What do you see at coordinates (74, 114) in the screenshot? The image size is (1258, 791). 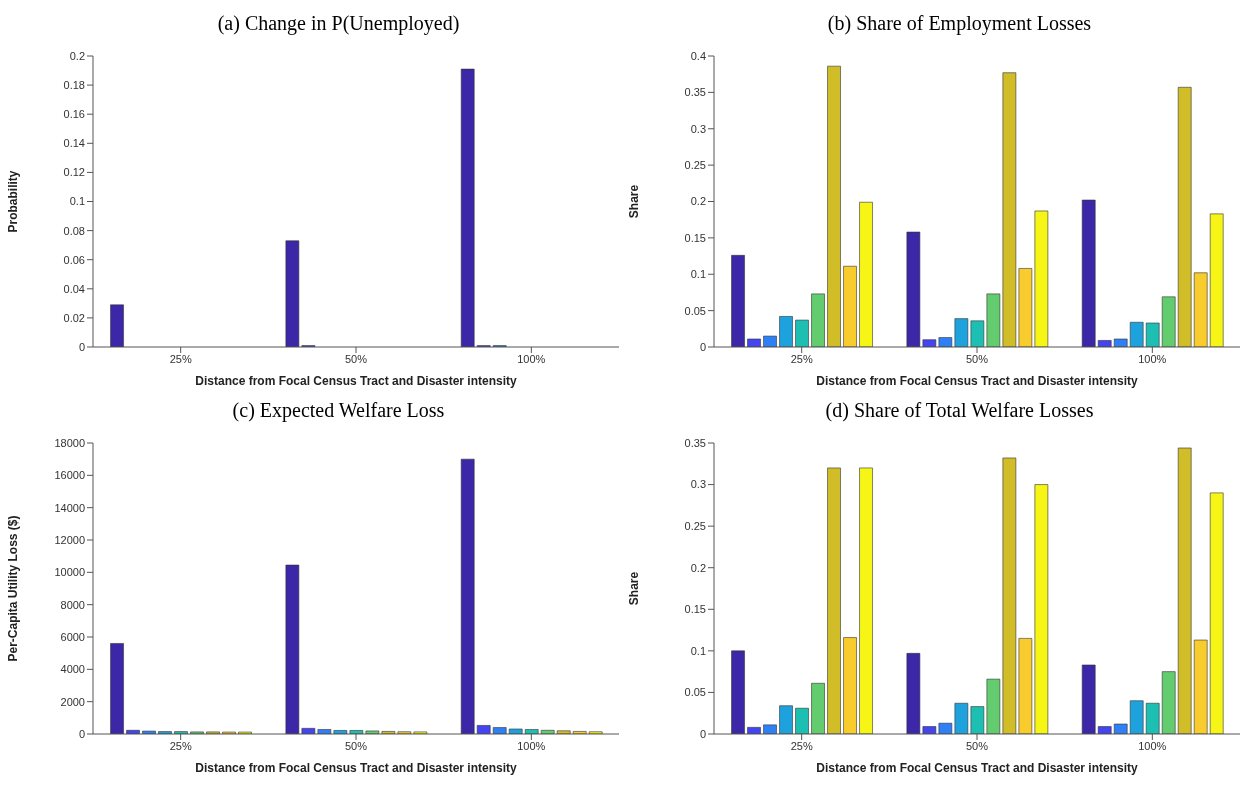 I see `y-tick-label: 0.16` at bounding box center [74, 114].